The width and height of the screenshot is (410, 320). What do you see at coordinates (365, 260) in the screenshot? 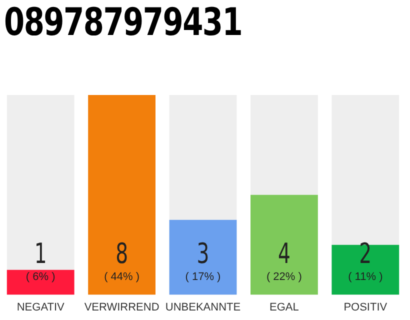
I see `data-label: 2 ( 11% )` at bounding box center [365, 260].